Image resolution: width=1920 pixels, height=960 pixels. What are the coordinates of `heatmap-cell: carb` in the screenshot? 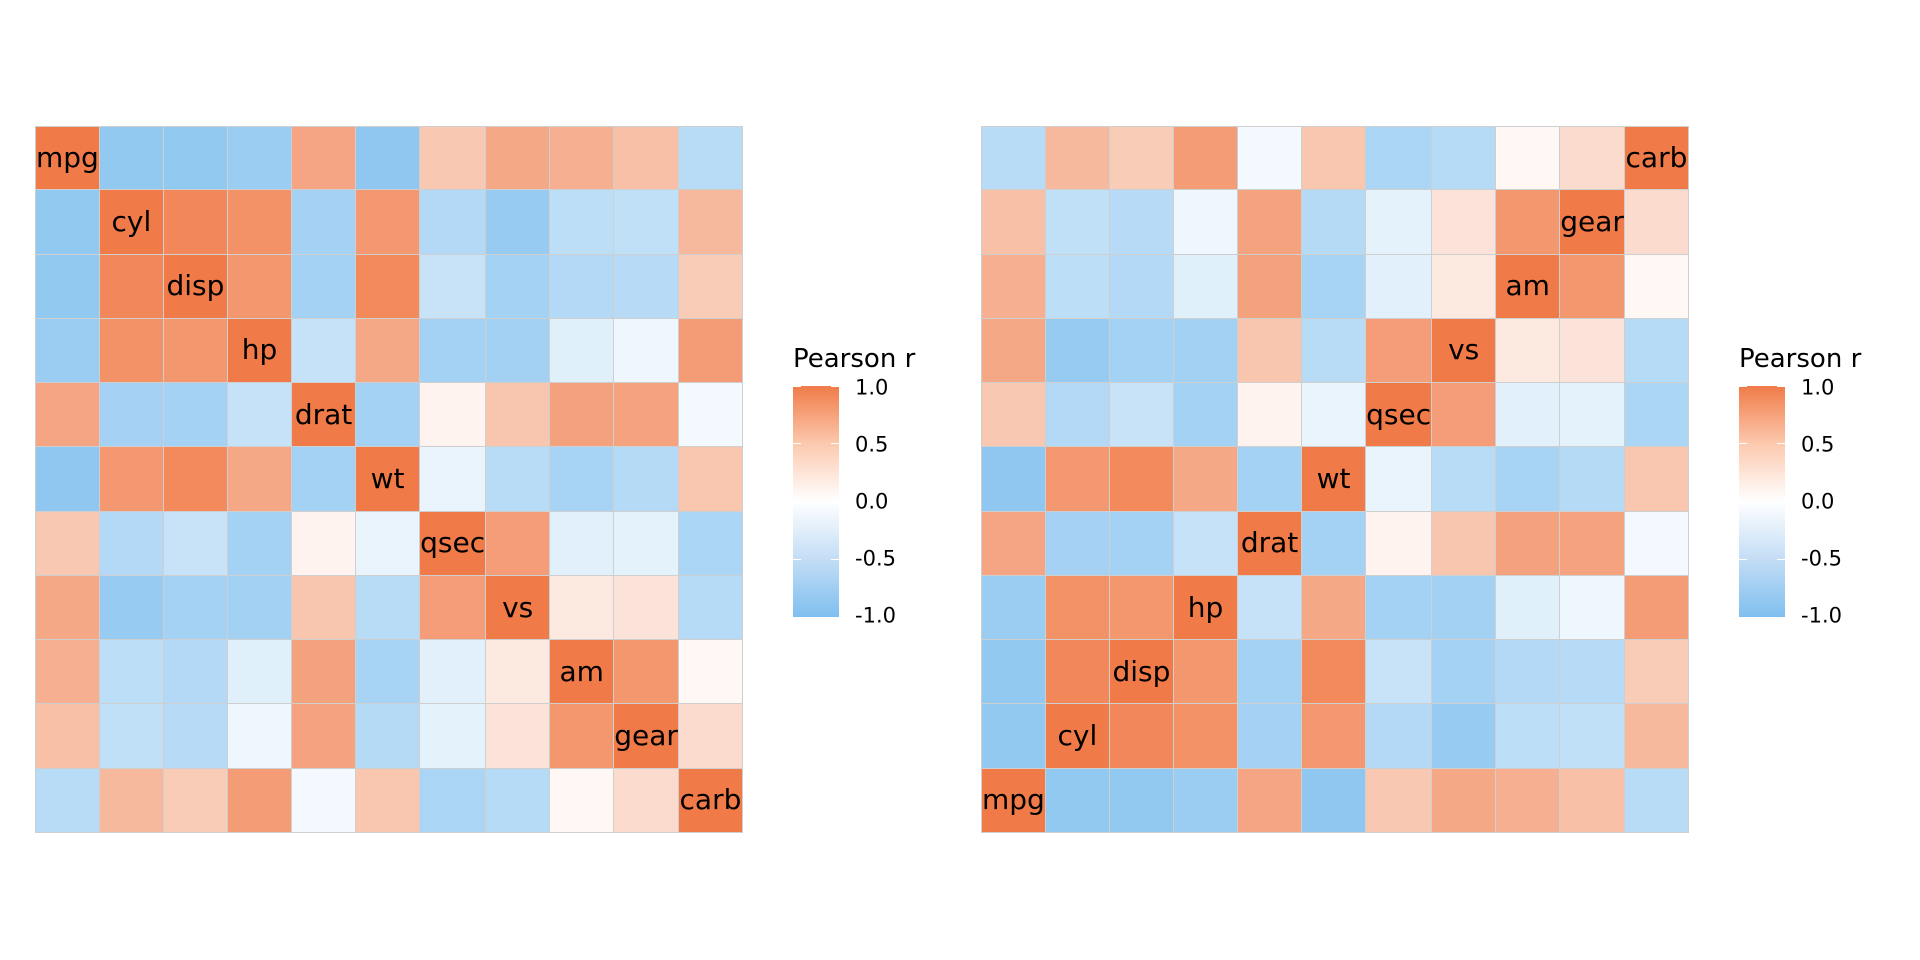 It's located at (1656, 158).